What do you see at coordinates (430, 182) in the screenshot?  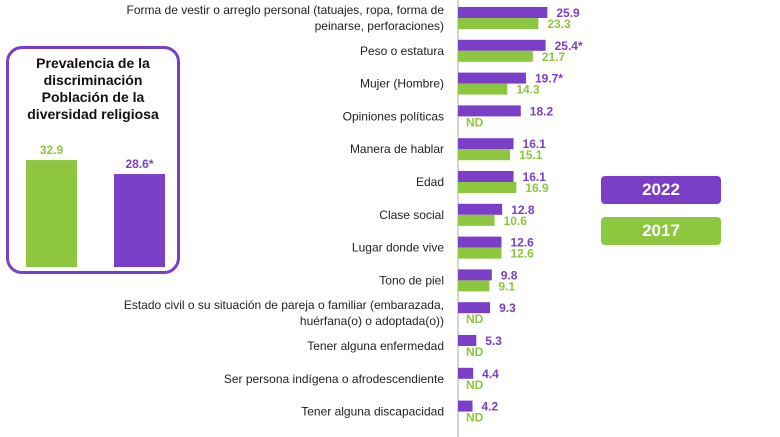 I see `category-label: Edad` at bounding box center [430, 182].